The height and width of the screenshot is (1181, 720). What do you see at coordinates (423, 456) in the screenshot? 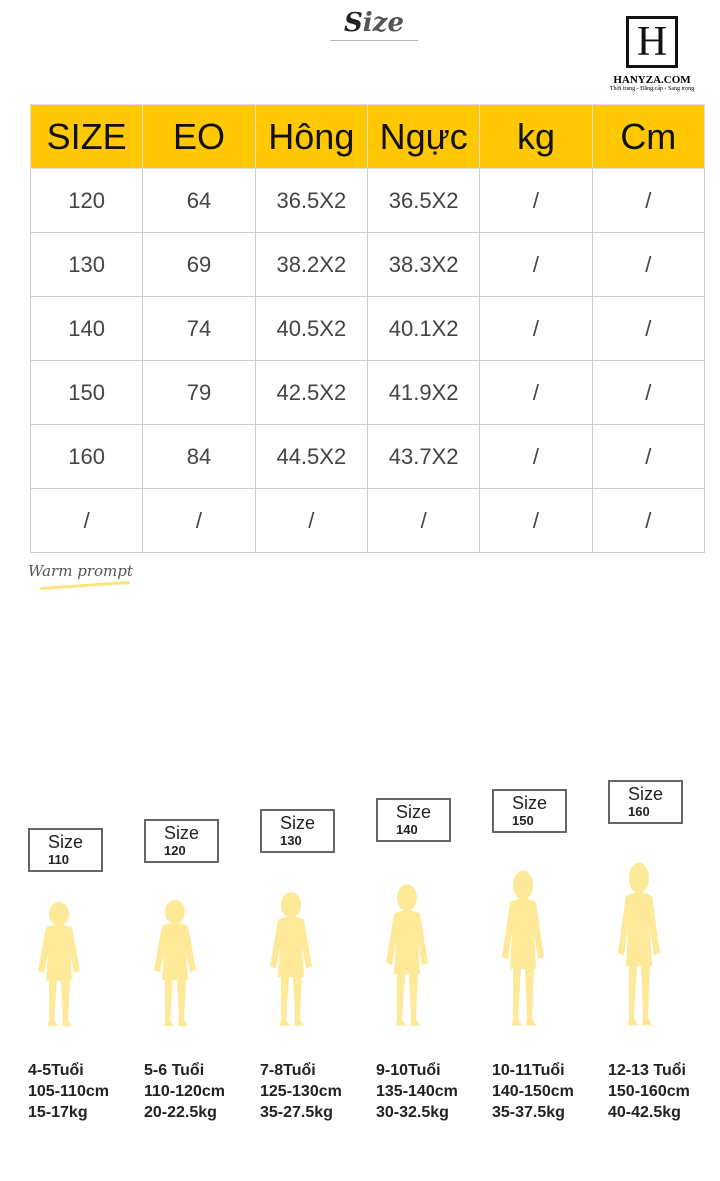
I see `table-cell: 43.7X2` at bounding box center [423, 456].